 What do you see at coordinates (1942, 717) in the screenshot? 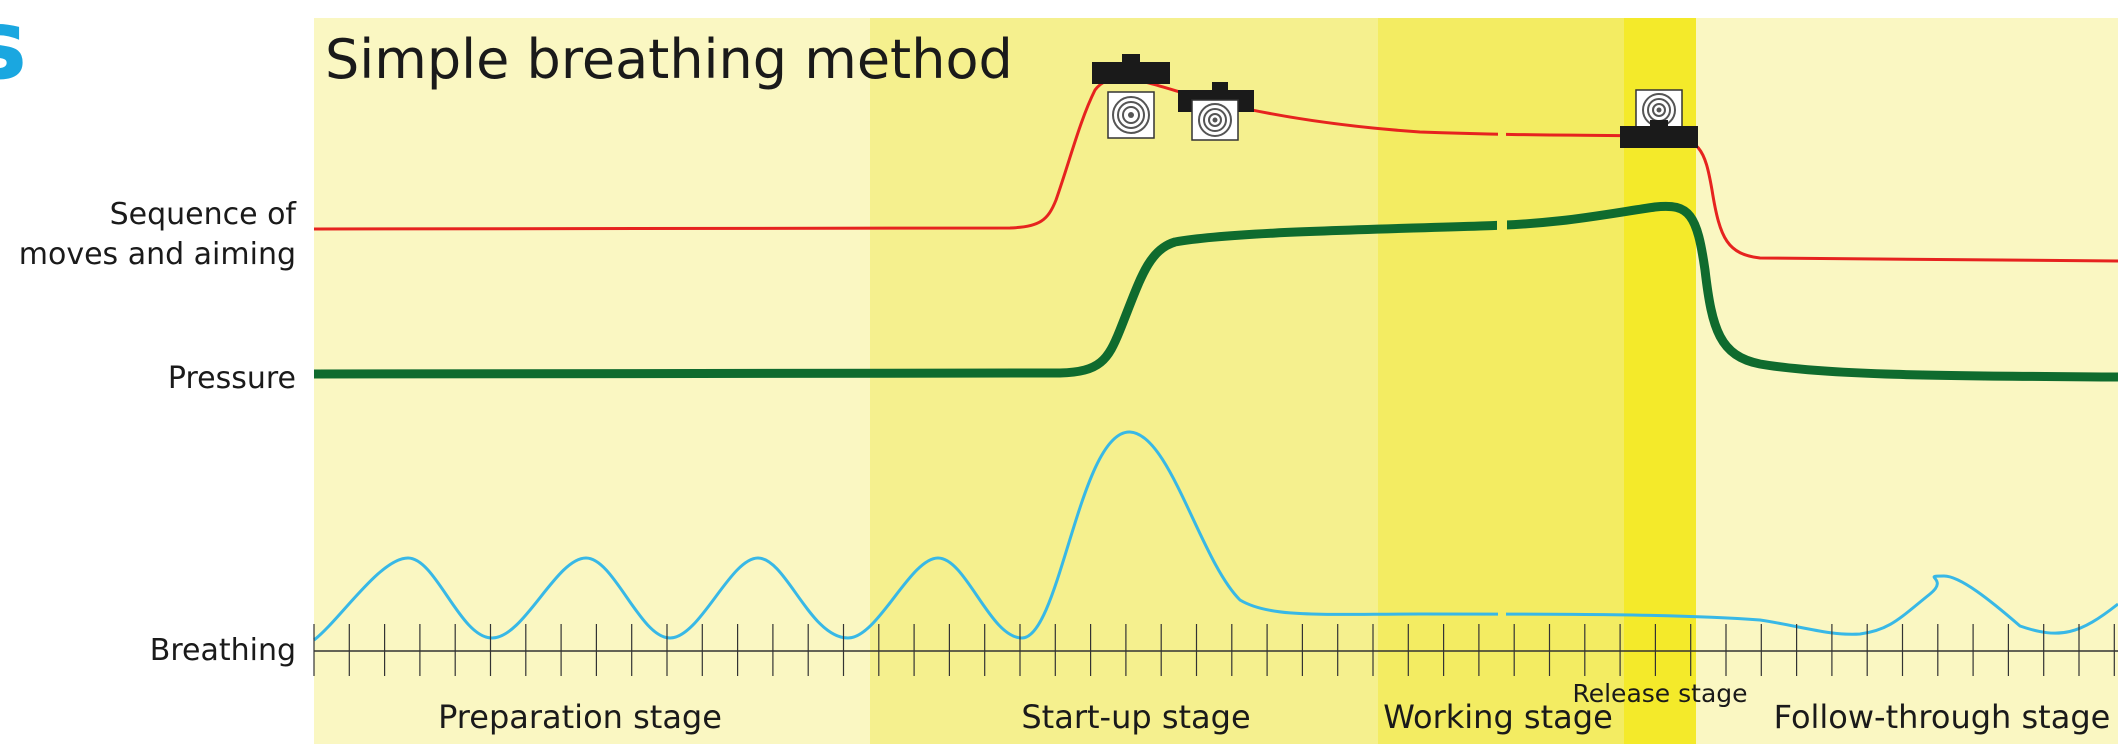
I see `stage-label-follow-through: Follow-through stage` at bounding box center [1942, 717].